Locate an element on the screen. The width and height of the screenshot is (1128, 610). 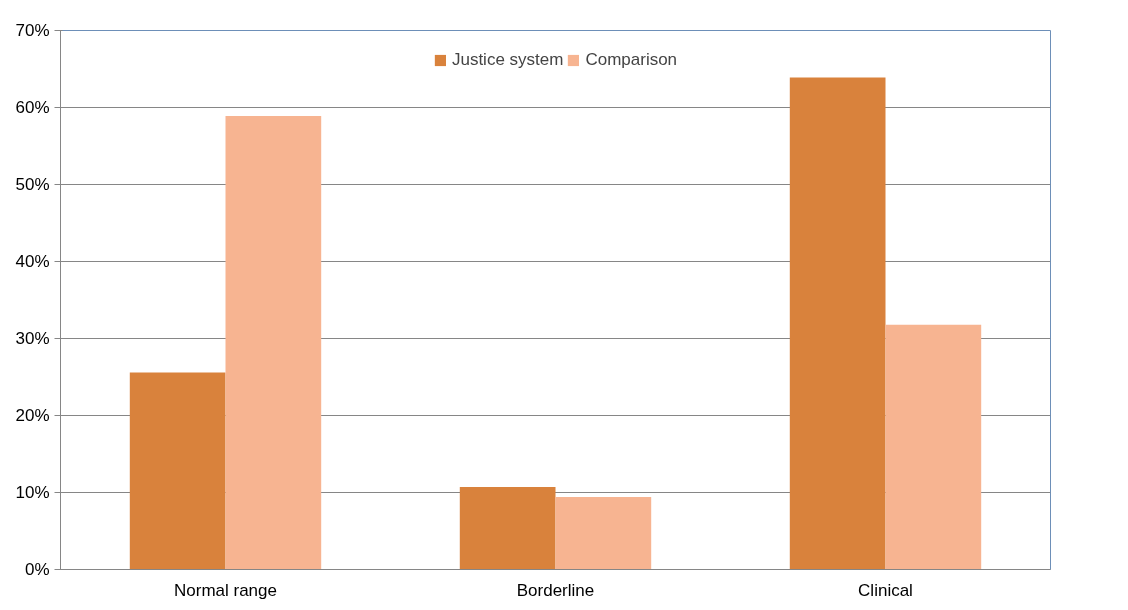
legend-label: Justice system is located at coordinates (507, 60).